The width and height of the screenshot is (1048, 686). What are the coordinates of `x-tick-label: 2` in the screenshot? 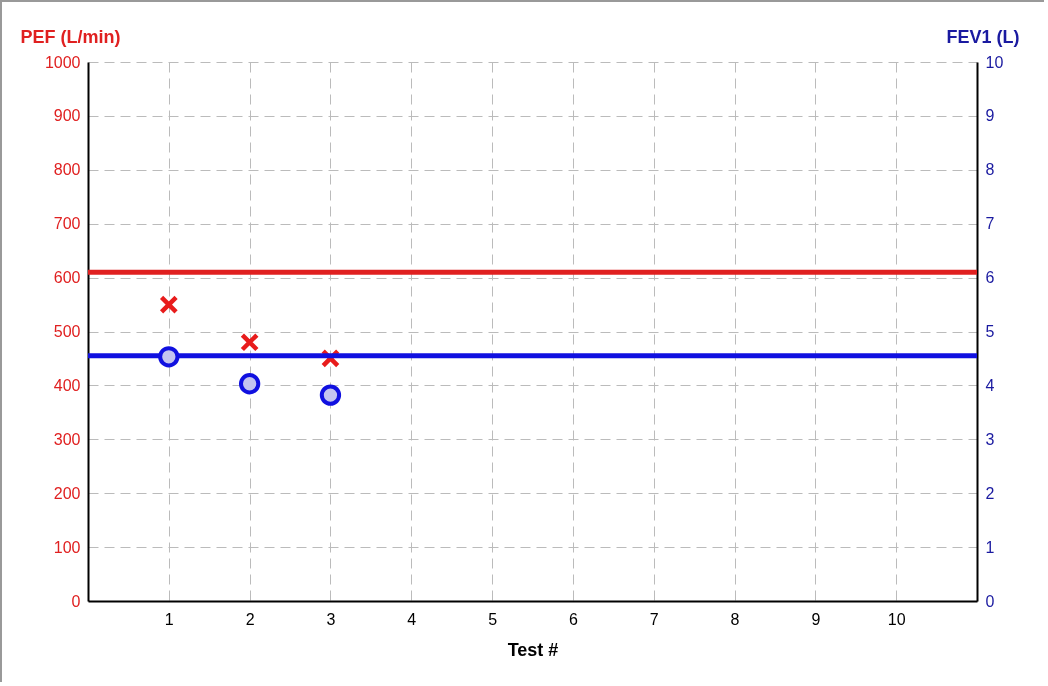 It's located at (250, 619).